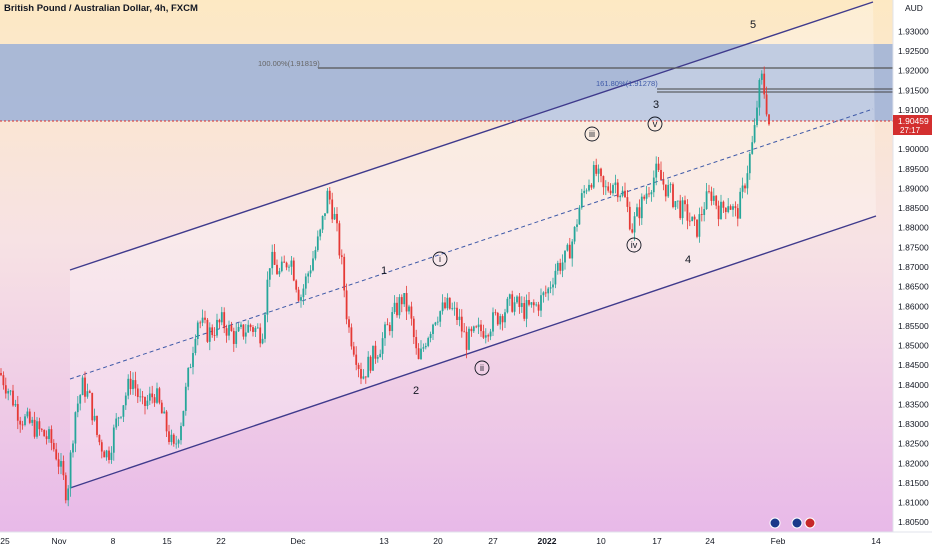  Describe the element at coordinates (913, 503) in the screenshot. I see `price-tick-label: 1.81000` at that location.